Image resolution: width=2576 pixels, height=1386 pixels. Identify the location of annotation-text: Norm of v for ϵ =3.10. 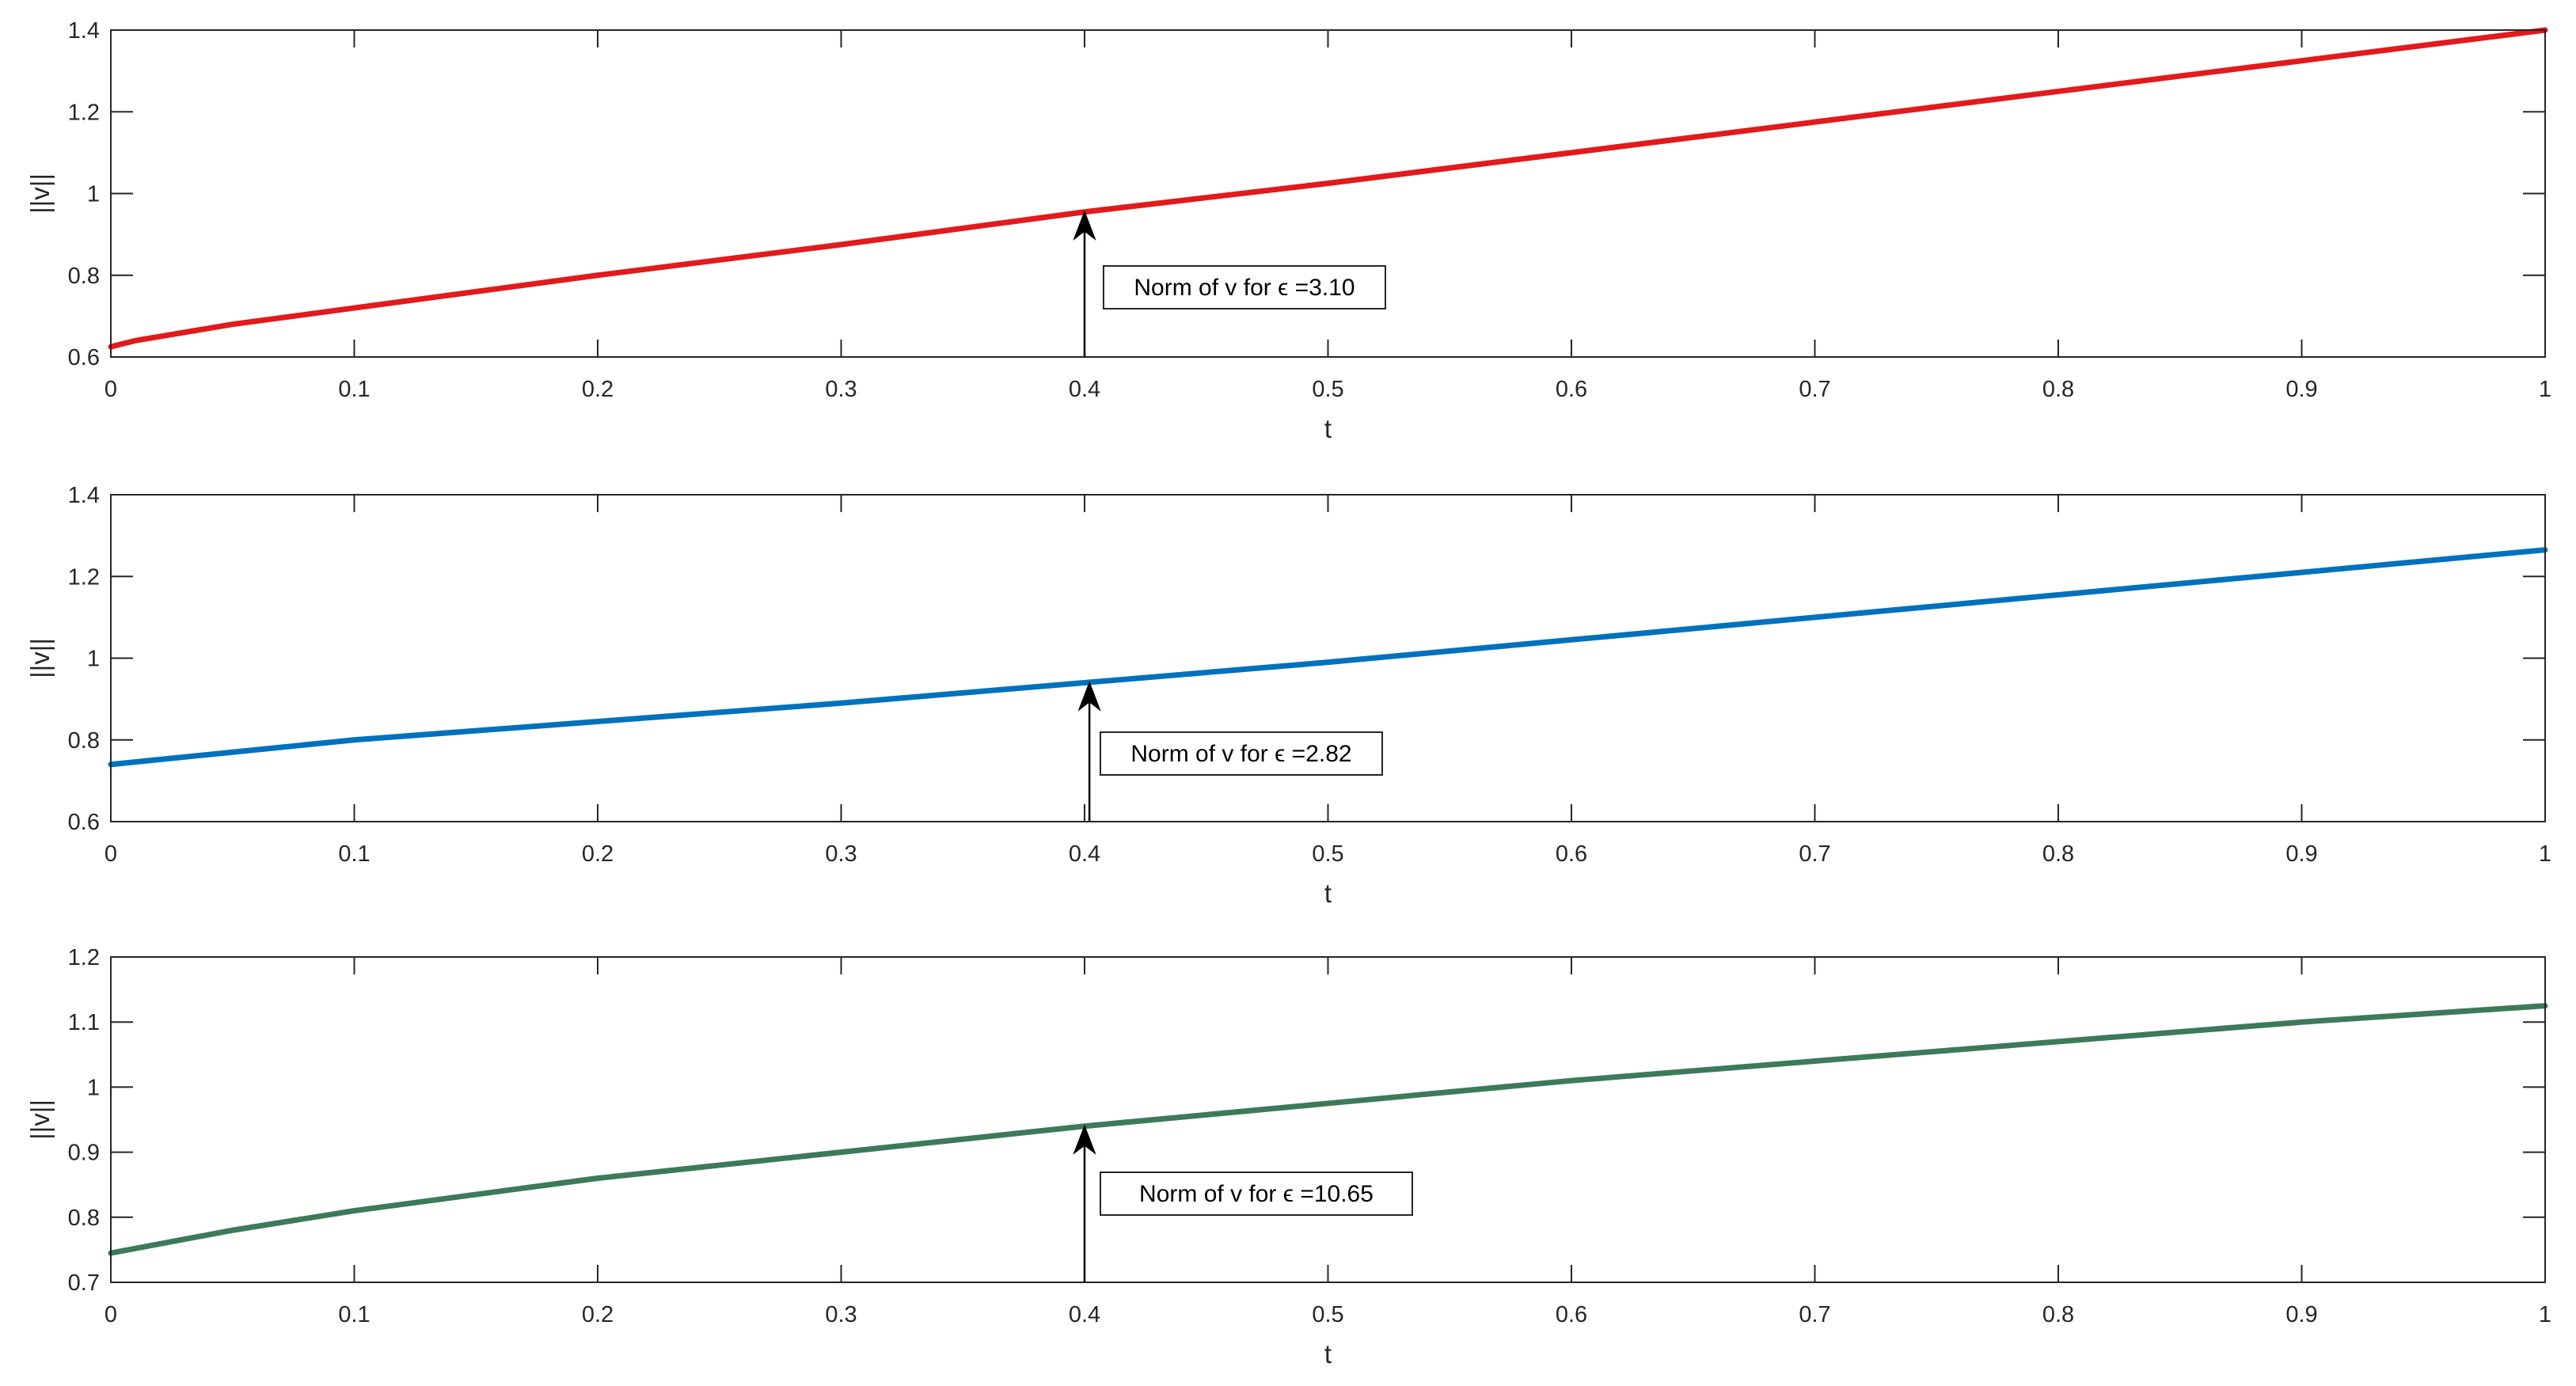
(1244, 288).